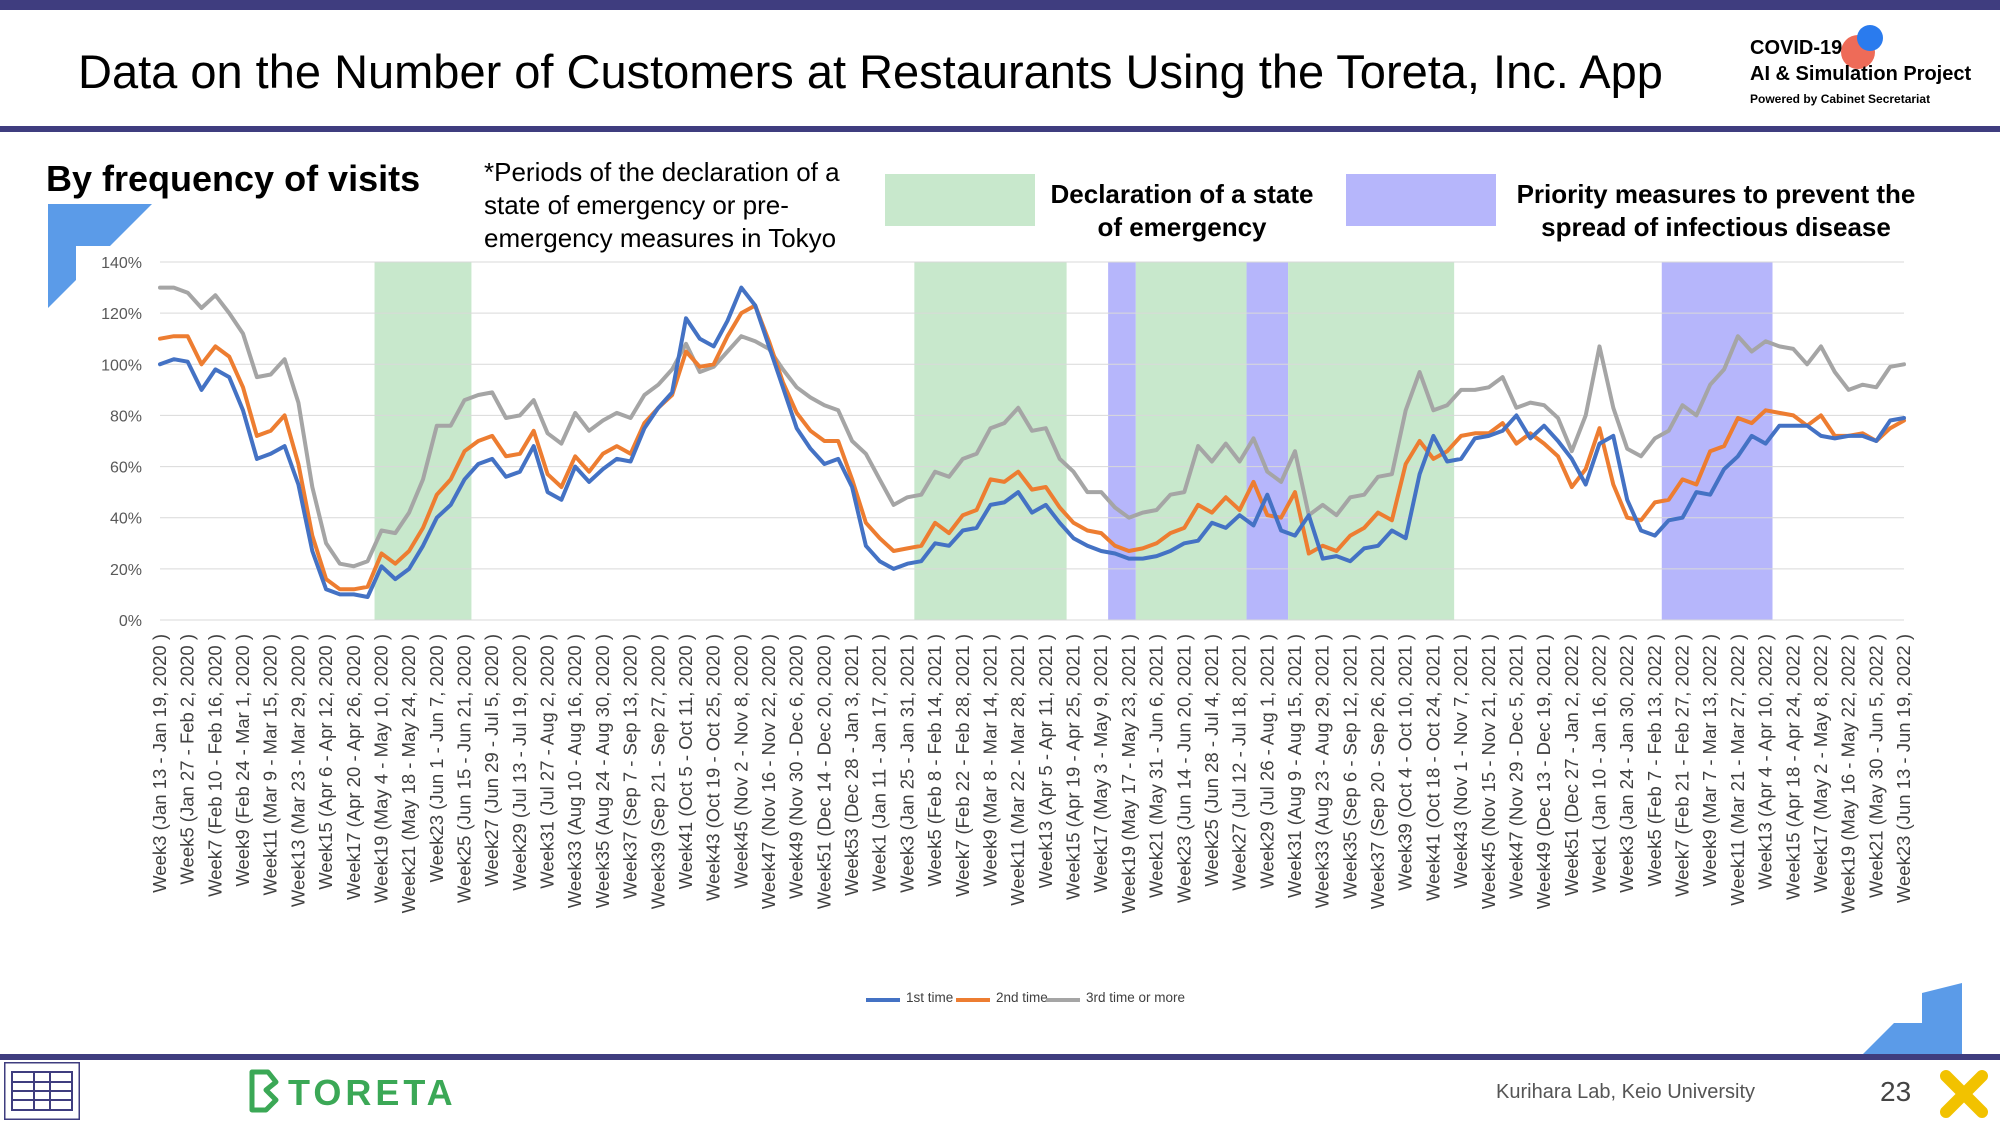  Describe the element at coordinates (1421, 200) in the screenshot. I see `priority-legend-swatch` at that location.